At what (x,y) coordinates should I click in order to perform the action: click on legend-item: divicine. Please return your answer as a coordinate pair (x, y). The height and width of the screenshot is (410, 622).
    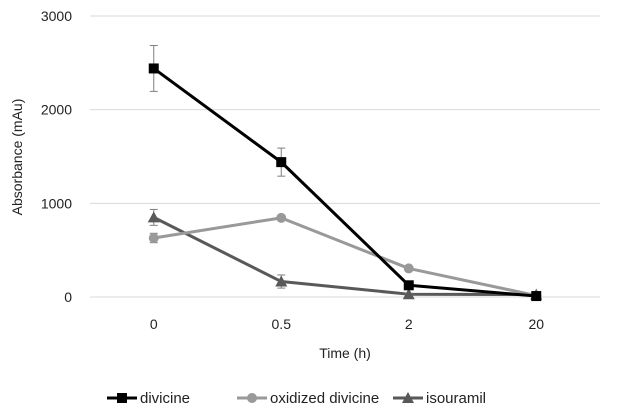
    Looking at the image, I should click on (148, 398).